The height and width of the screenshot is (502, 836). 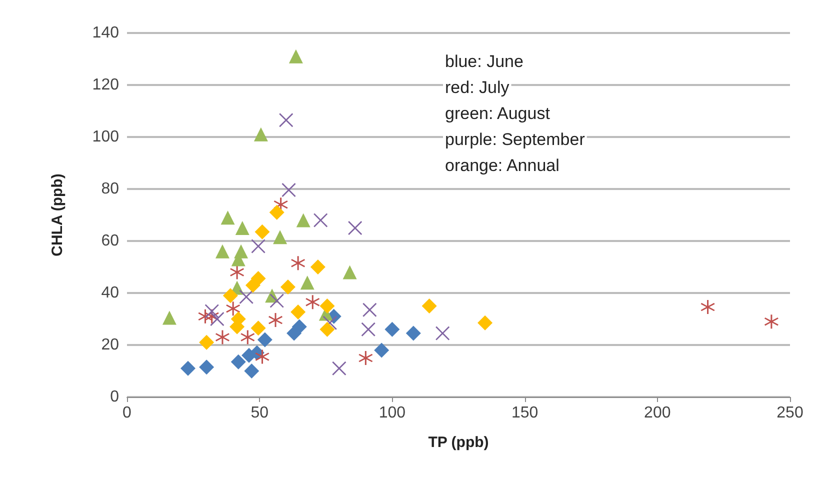 I want to click on x-tick-label: 200, so click(x=657, y=413).